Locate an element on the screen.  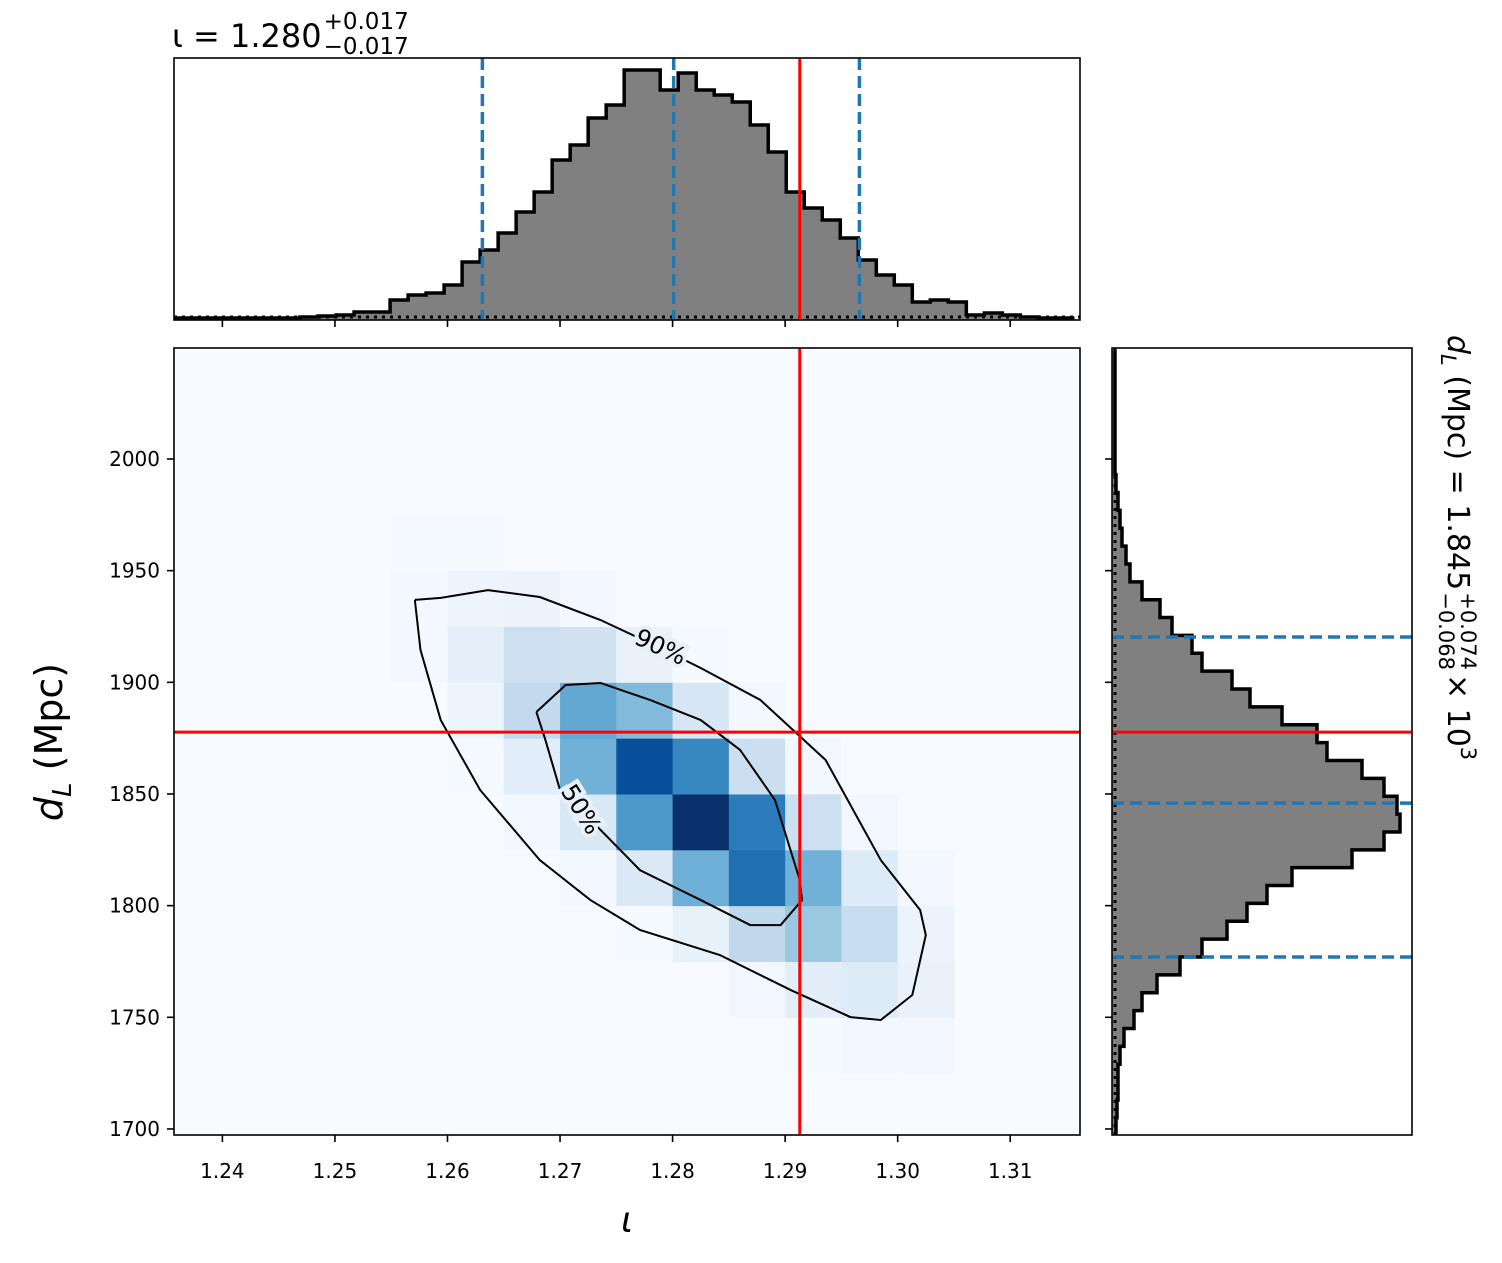
x-tick-label: 1.25 is located at coordinates (335, 1171).